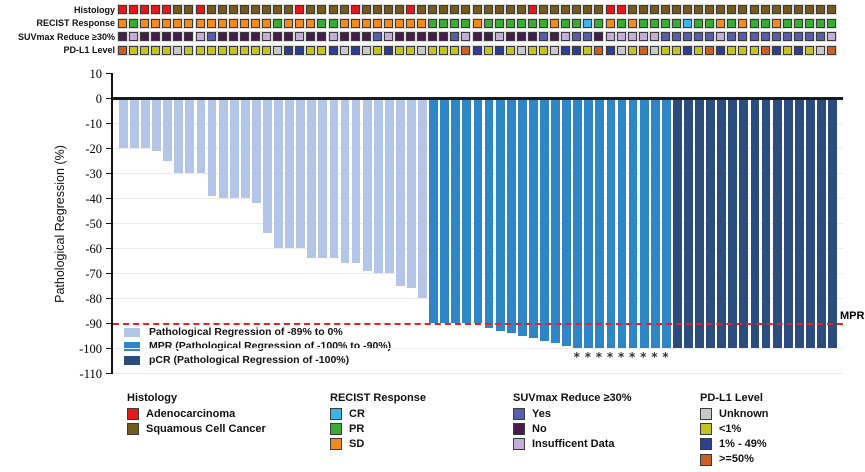 The width and height of the screenshot is (865, 472). What do you see at coordinates (112, 223) in the screenshot?
I see `y-axis-line` at bounding box center [112, 223].